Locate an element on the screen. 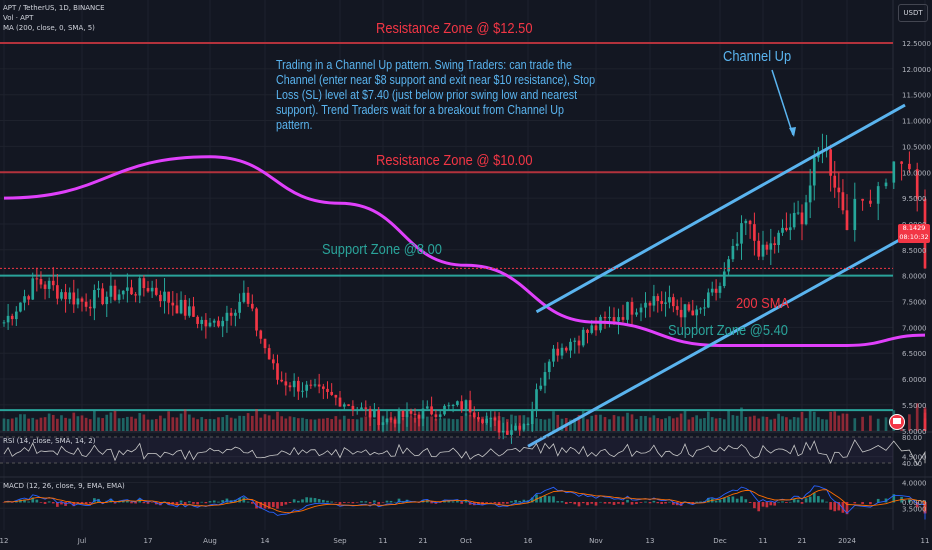 The height and width of the screenshot is (550, 932). y-tick-label: 10.5000 is located at coordinates (916, 147).